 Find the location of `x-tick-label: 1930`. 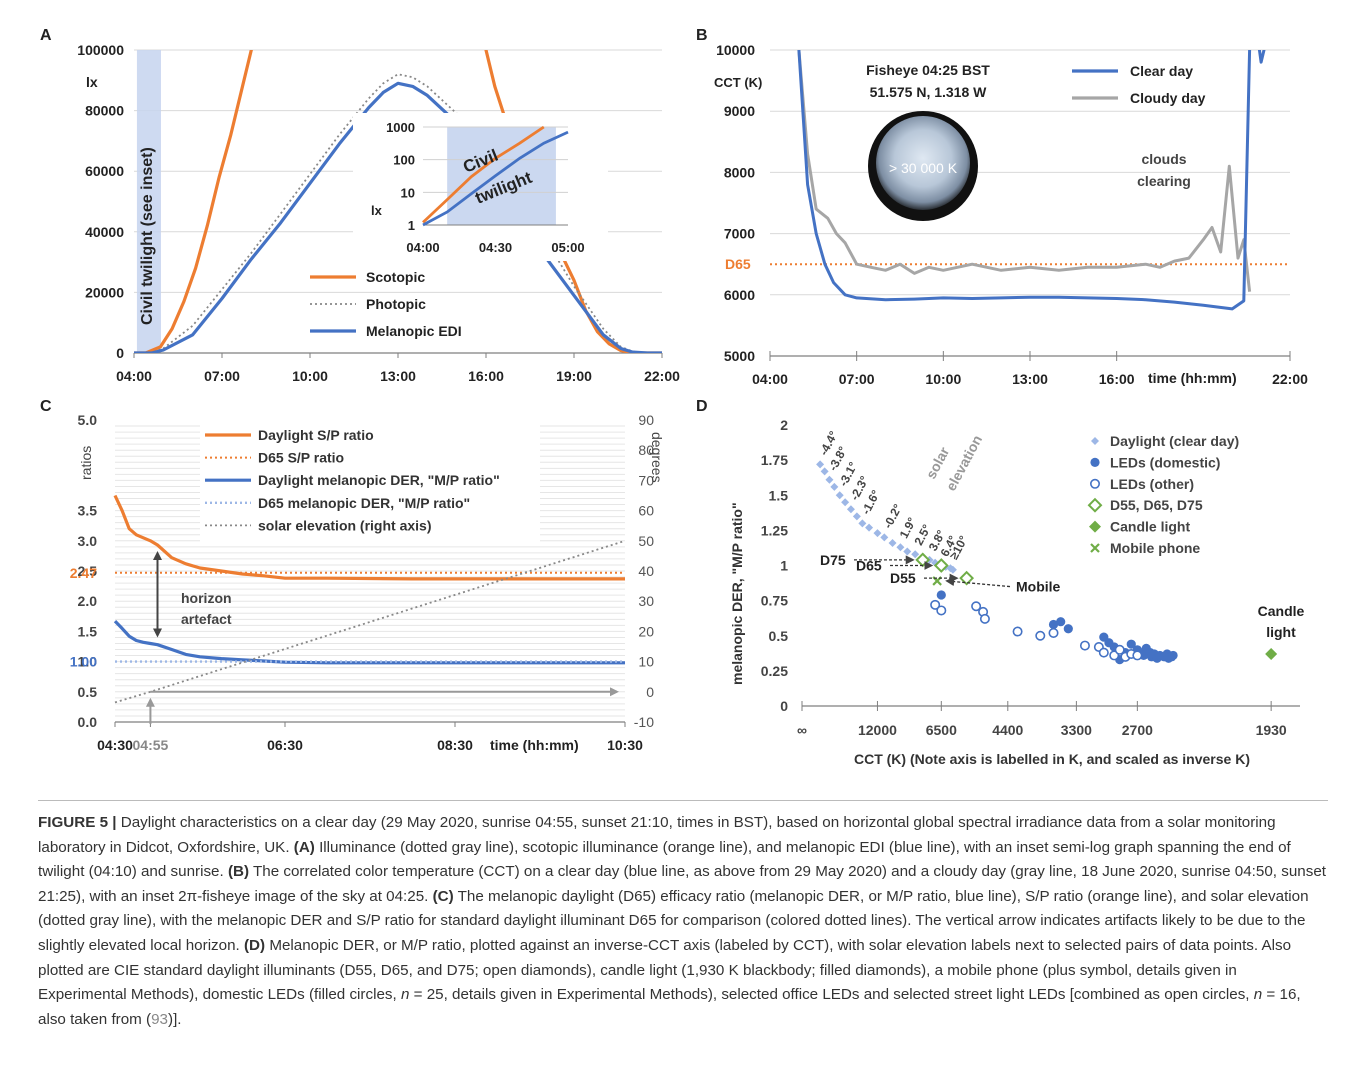

x-tick-label: 1930 is located at coordinates (1271, 730).